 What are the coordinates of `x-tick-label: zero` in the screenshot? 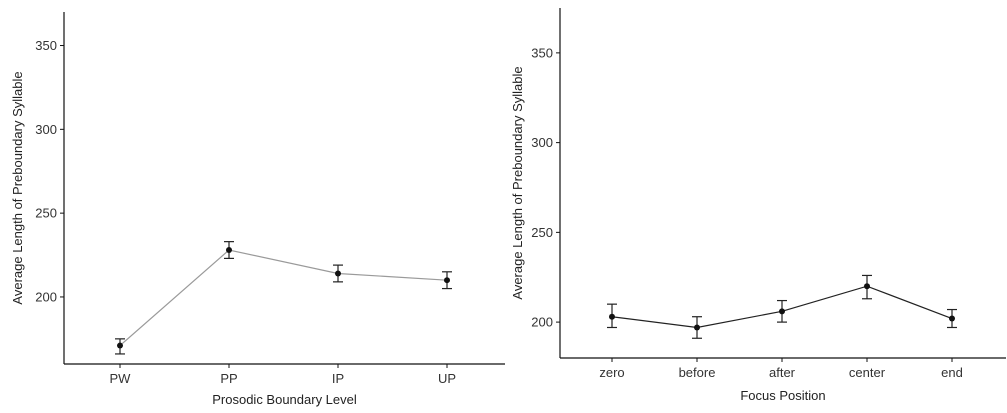 It's located at (611, 372).